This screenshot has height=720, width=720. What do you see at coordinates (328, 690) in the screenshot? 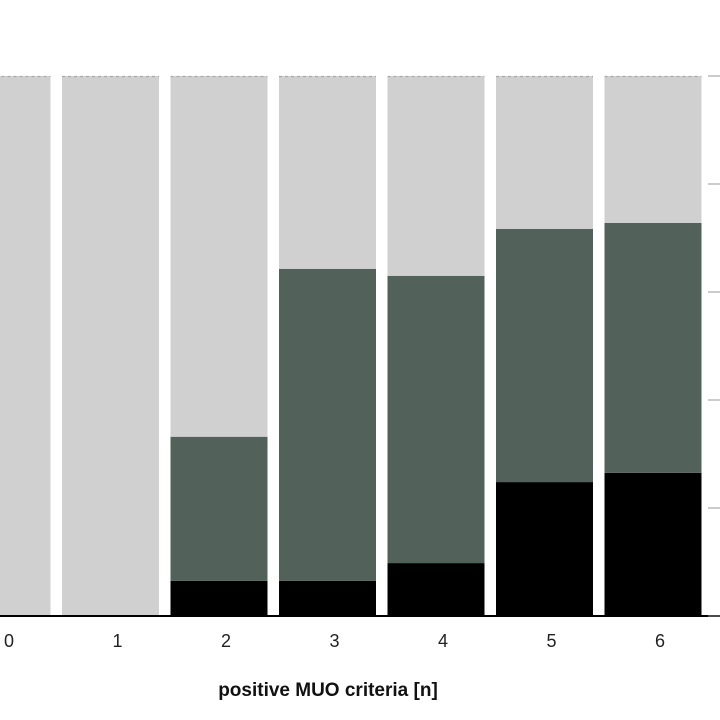
I see `x-axis-title: positive MUO criteria [n]` at bounding box center [328, 690].